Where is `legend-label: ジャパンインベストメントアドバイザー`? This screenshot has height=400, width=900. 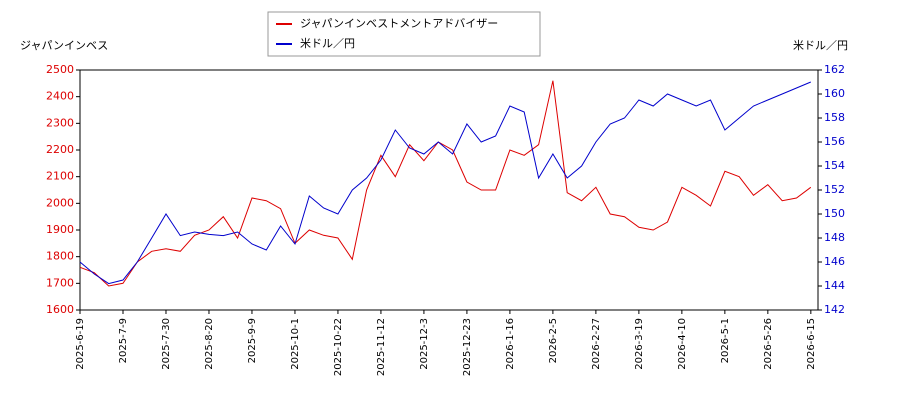 legend-label: ジャパンインベストメントアドバイザー is located at coordinates (399, 23).